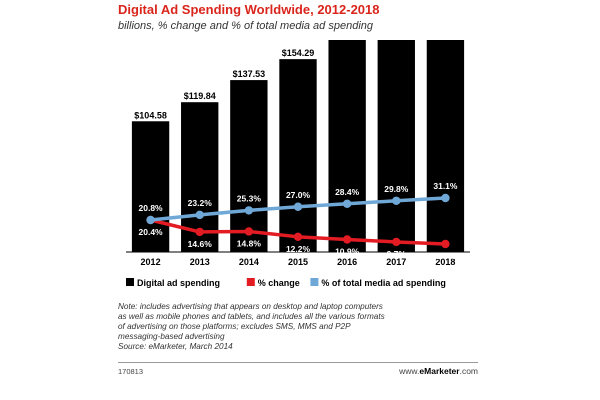 This screenshot has height=400, width=600. I want to click on percent-change-data-label: 12.2%, so click(298, 249).